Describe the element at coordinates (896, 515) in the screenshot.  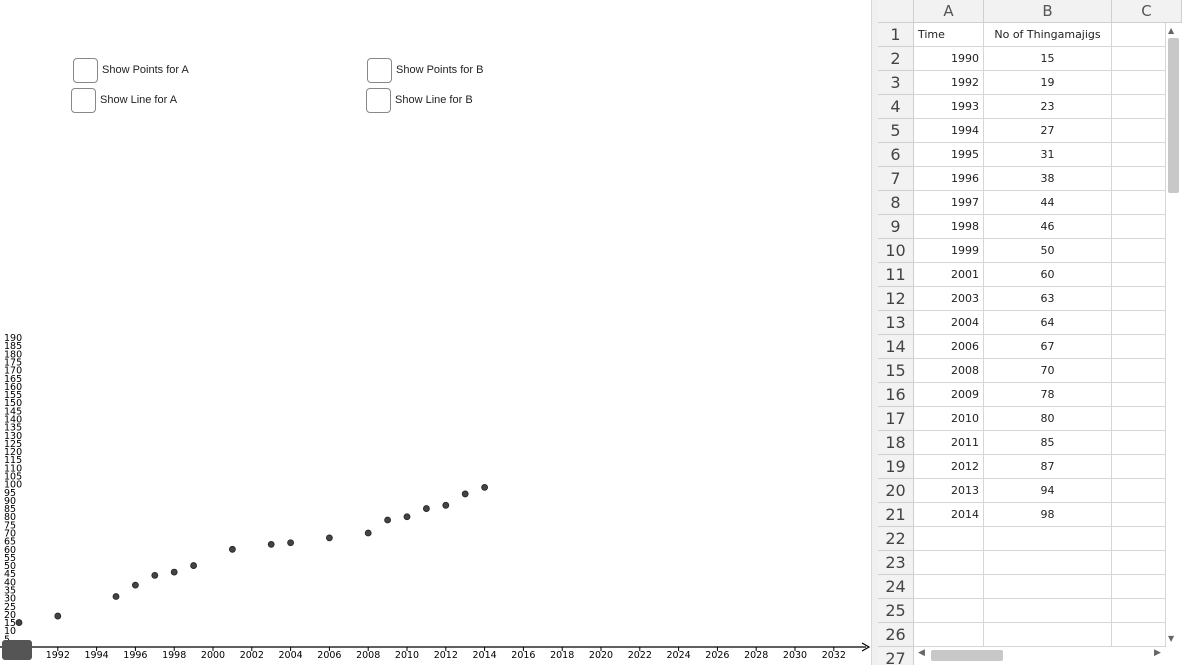
I see `row-header: 21` at that location.